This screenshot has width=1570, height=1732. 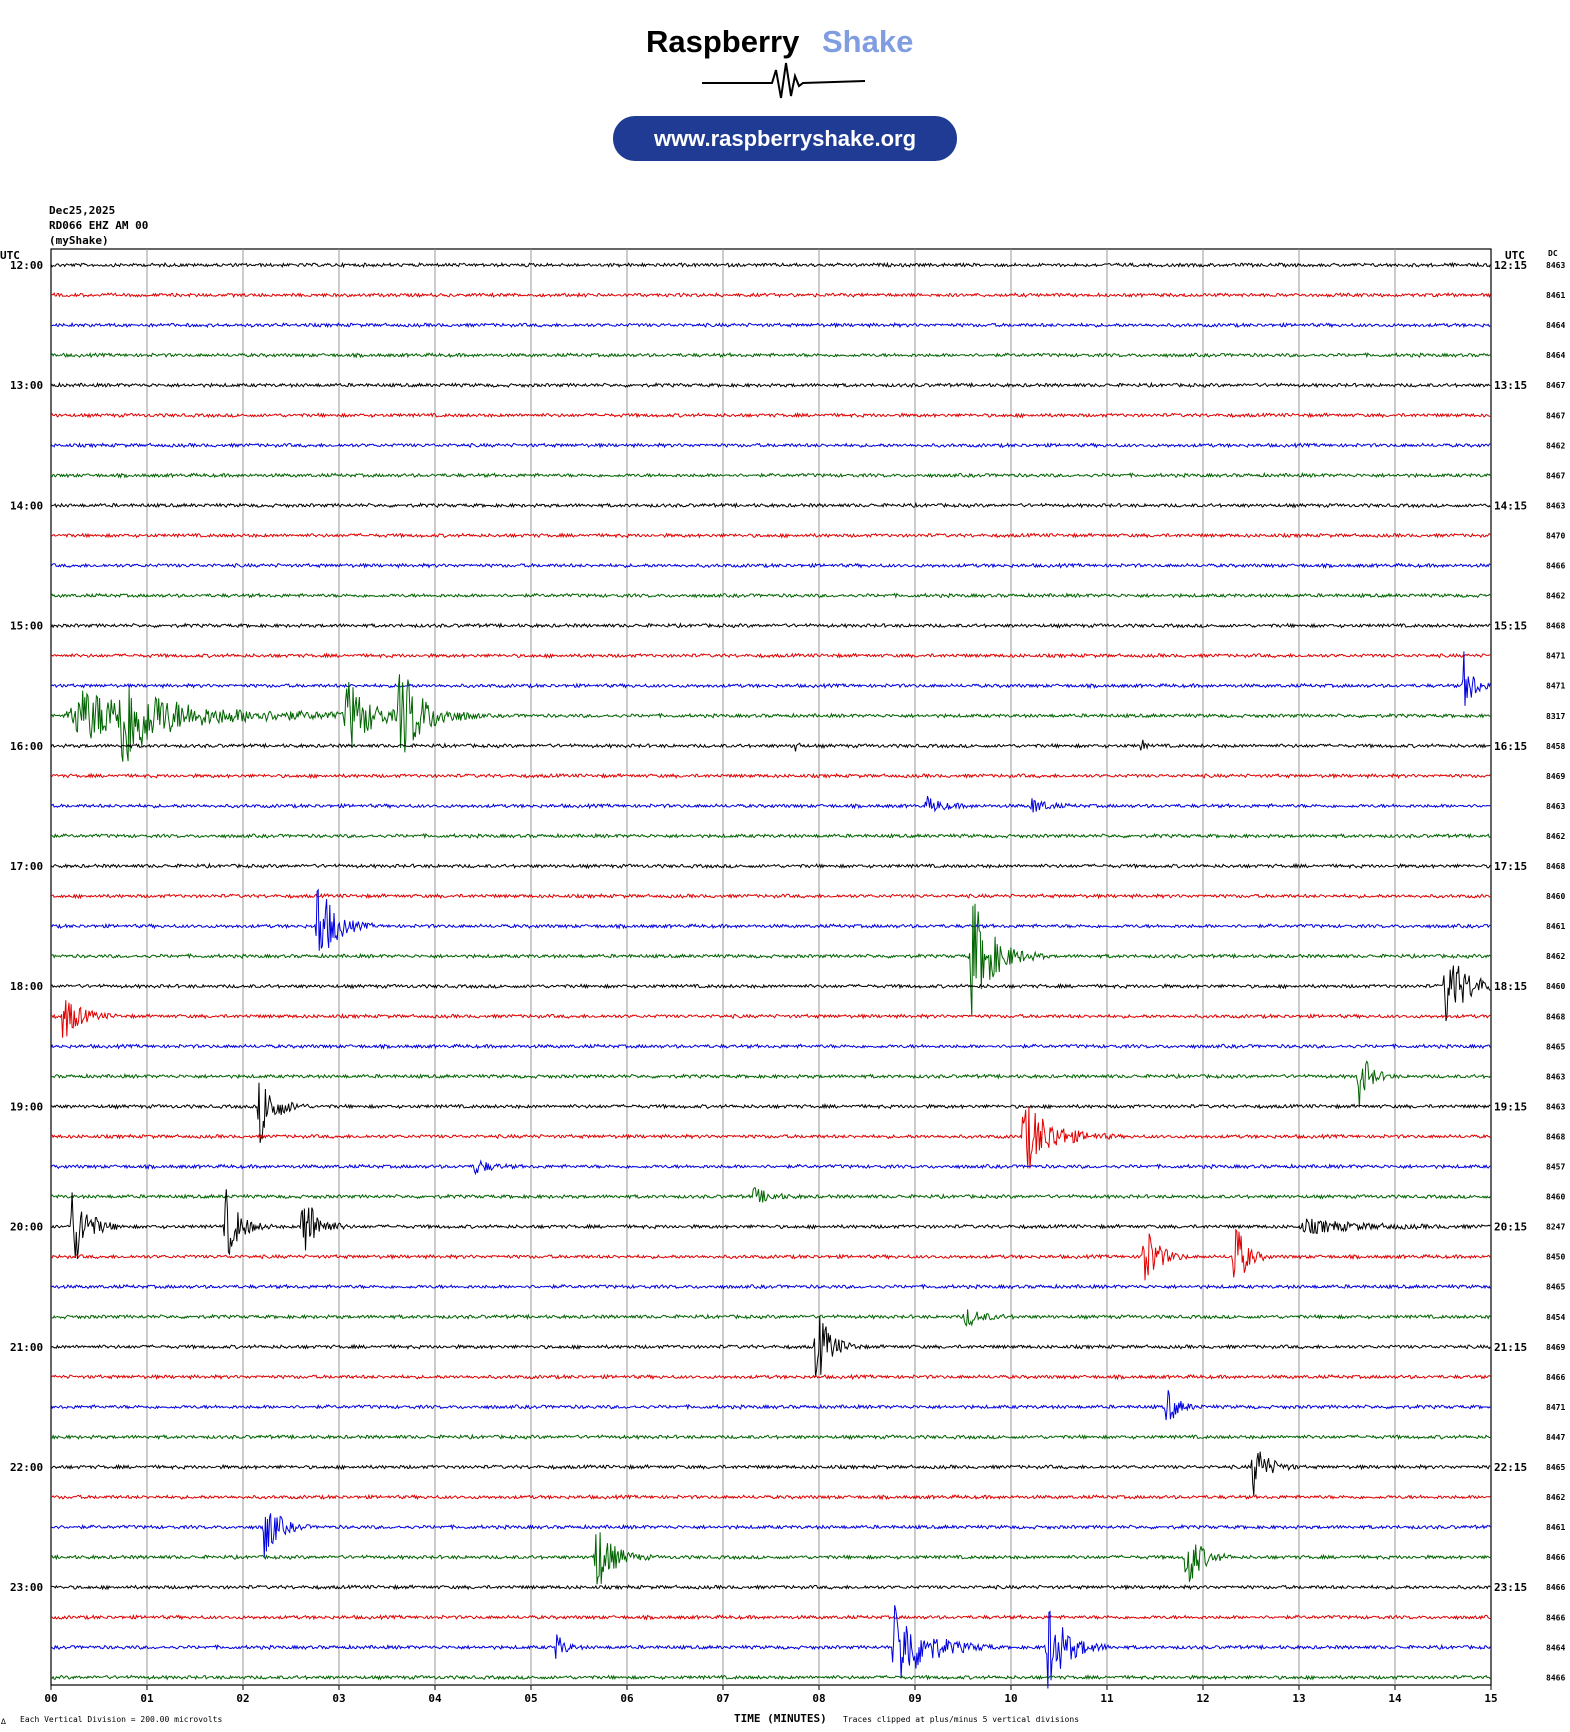 I want to click on right-time-label: 21:15, so click(x=1510, y=1347).